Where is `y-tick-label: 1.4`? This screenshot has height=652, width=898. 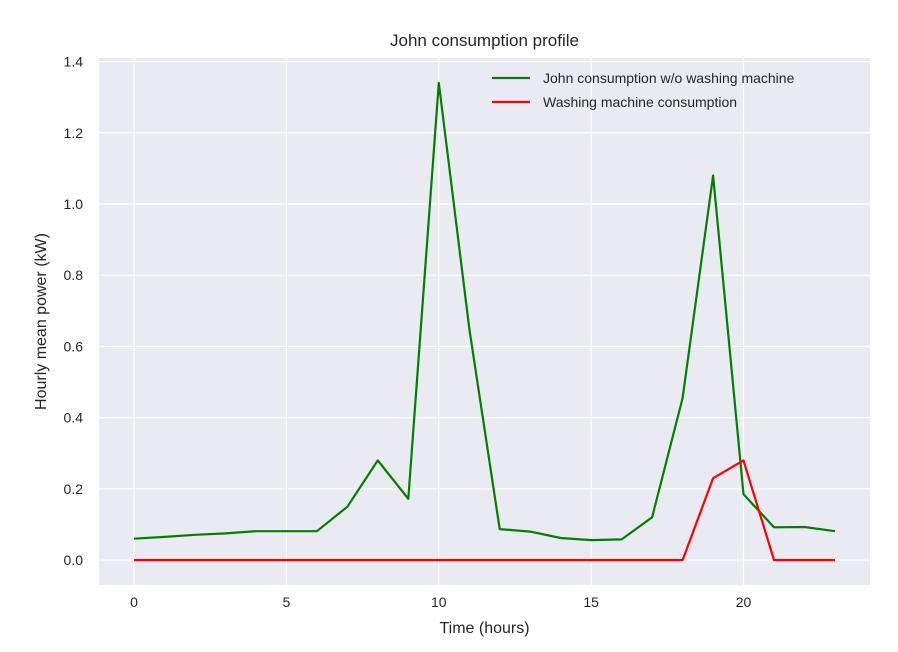 y-tick-label: 1.4 is located at coordinates (74, 62).